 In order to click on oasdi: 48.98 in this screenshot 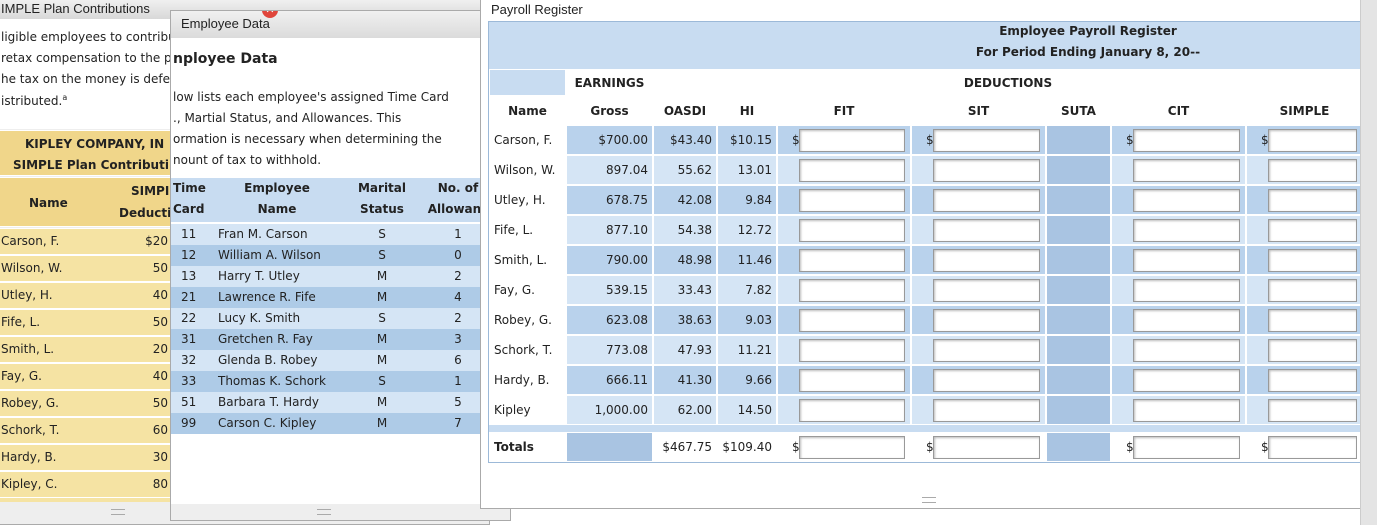, I will do `click(685, 260)`.